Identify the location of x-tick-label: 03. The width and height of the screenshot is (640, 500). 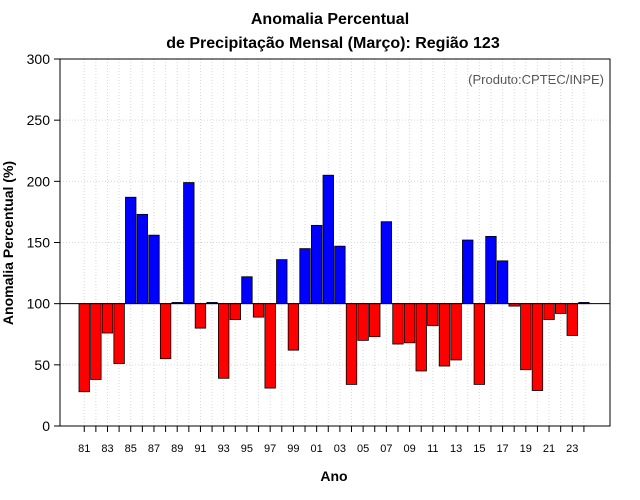
(340, 449).